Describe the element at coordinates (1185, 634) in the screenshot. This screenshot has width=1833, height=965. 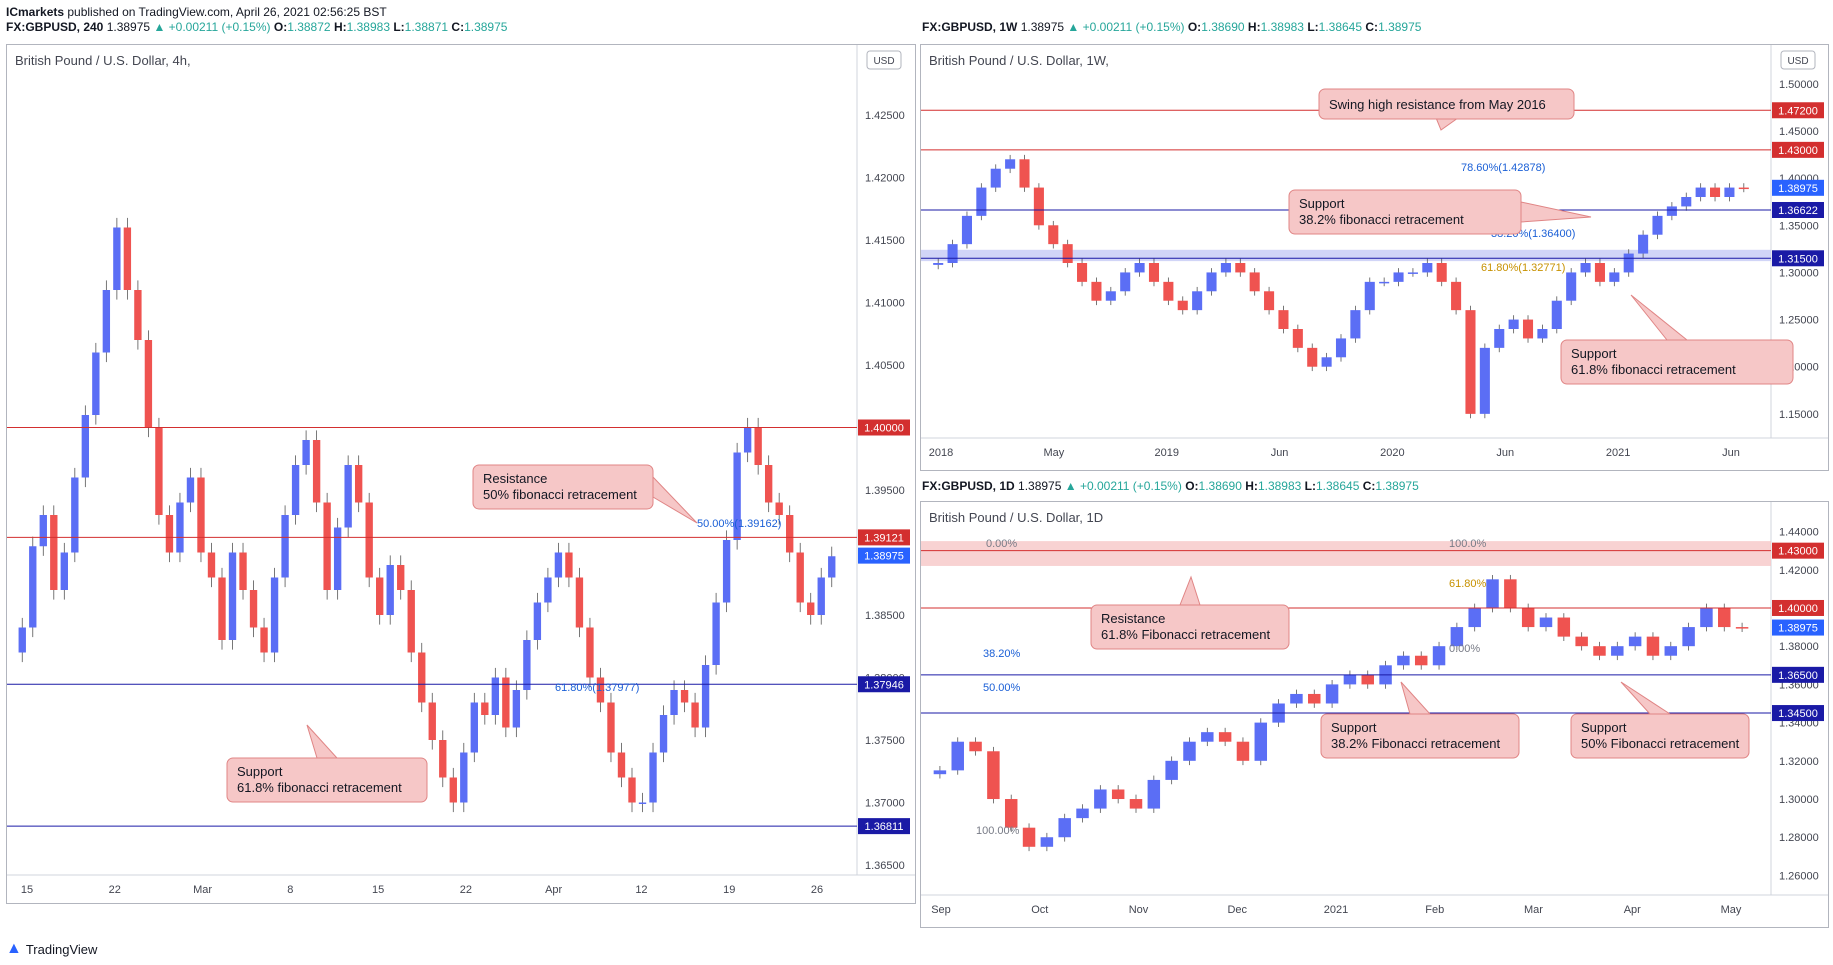
I see `callout-line-2: 61.8% Fibonacci retracement` at that location.